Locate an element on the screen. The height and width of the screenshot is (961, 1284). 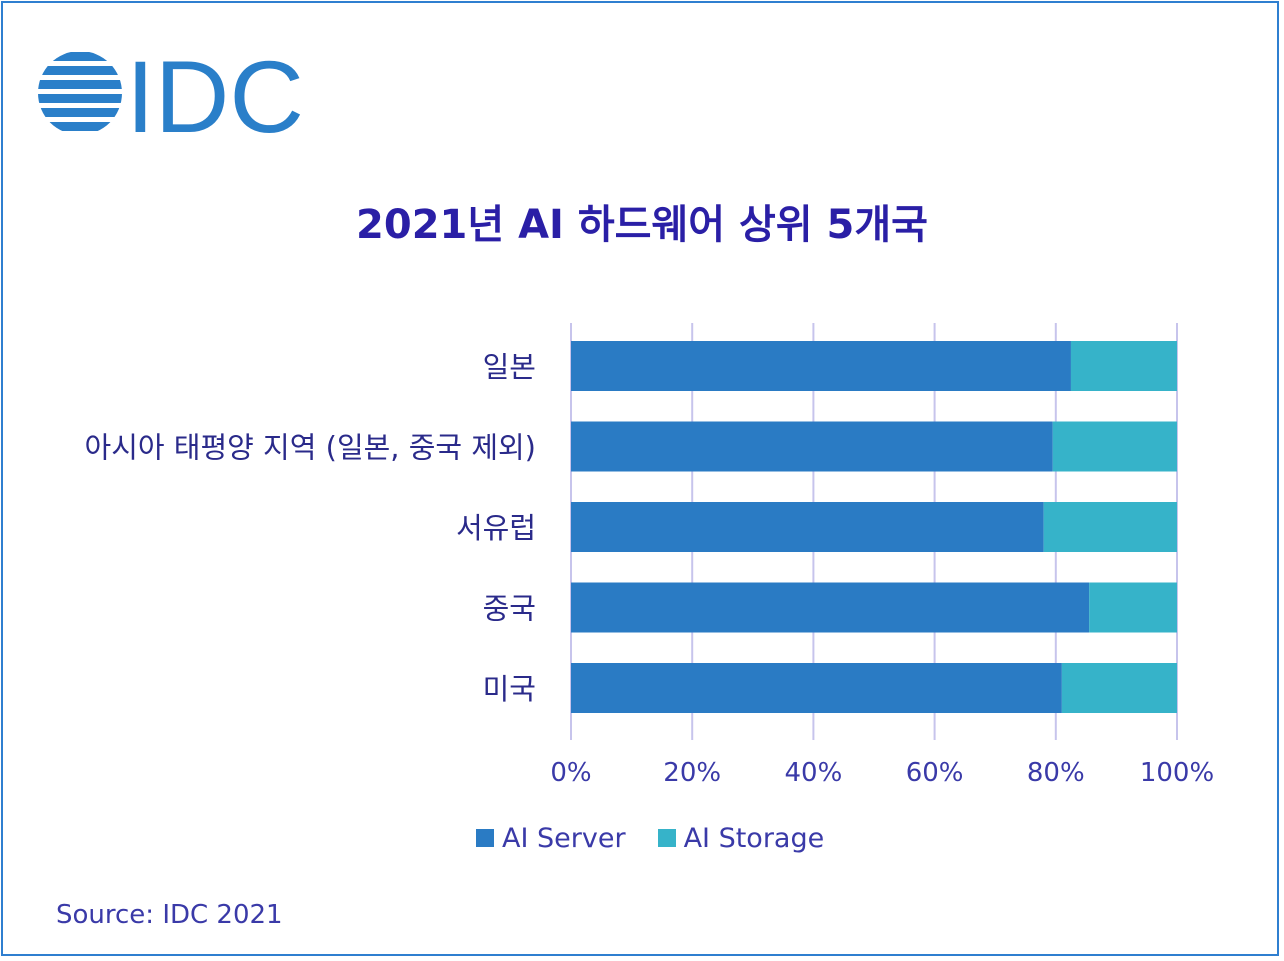
legend-label-server: AI Server is located at coordinates (564, 838).